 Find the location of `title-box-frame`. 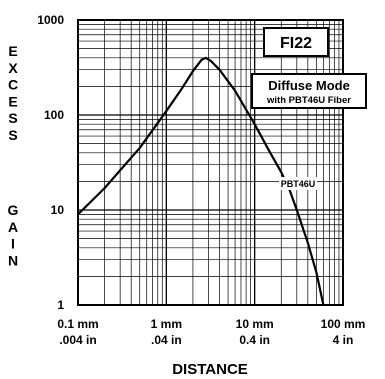

title-box-frame is located at coordinates (296, 42).